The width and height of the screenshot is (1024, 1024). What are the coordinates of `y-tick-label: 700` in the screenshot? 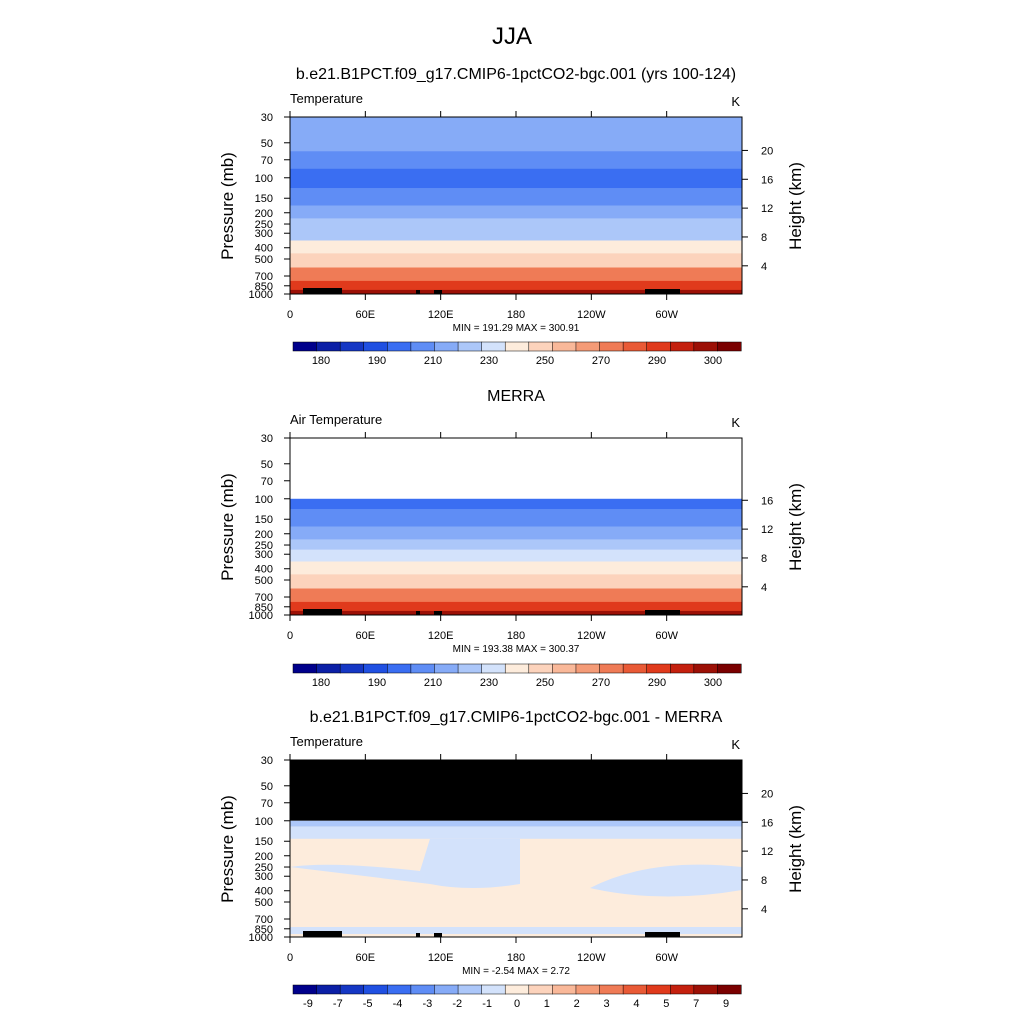 It's located at (264, 920).